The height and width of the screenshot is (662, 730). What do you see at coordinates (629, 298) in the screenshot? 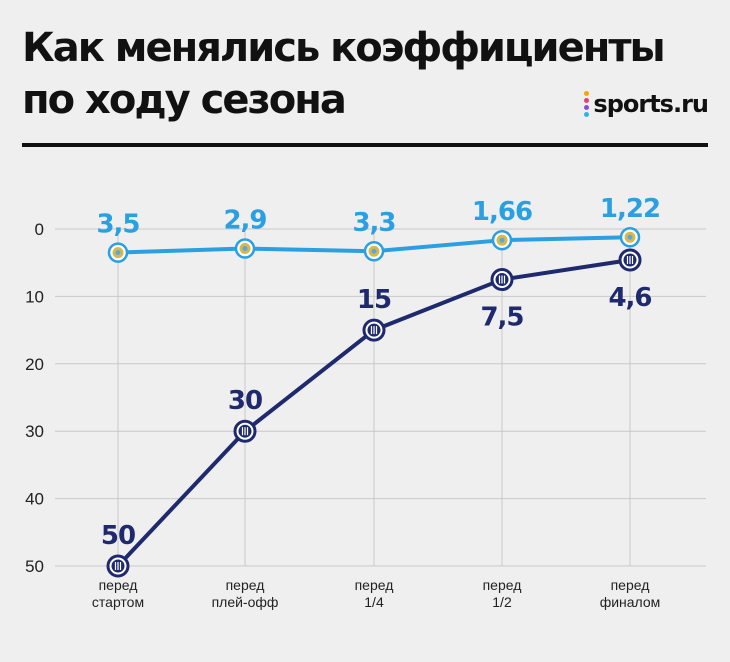
I see `inter-data-label: 4,6` at bounding box center [629, 298].